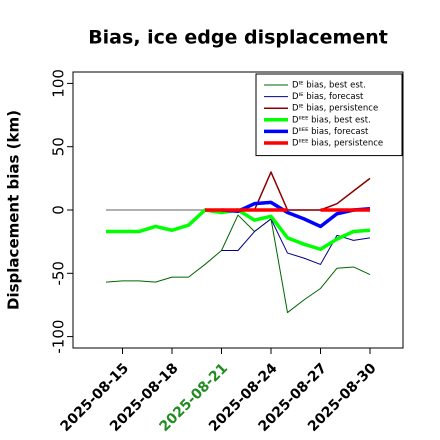 The image size is (440, 440). I want to click on y-axis-label: Displacement bias (km), so click(14, 210).